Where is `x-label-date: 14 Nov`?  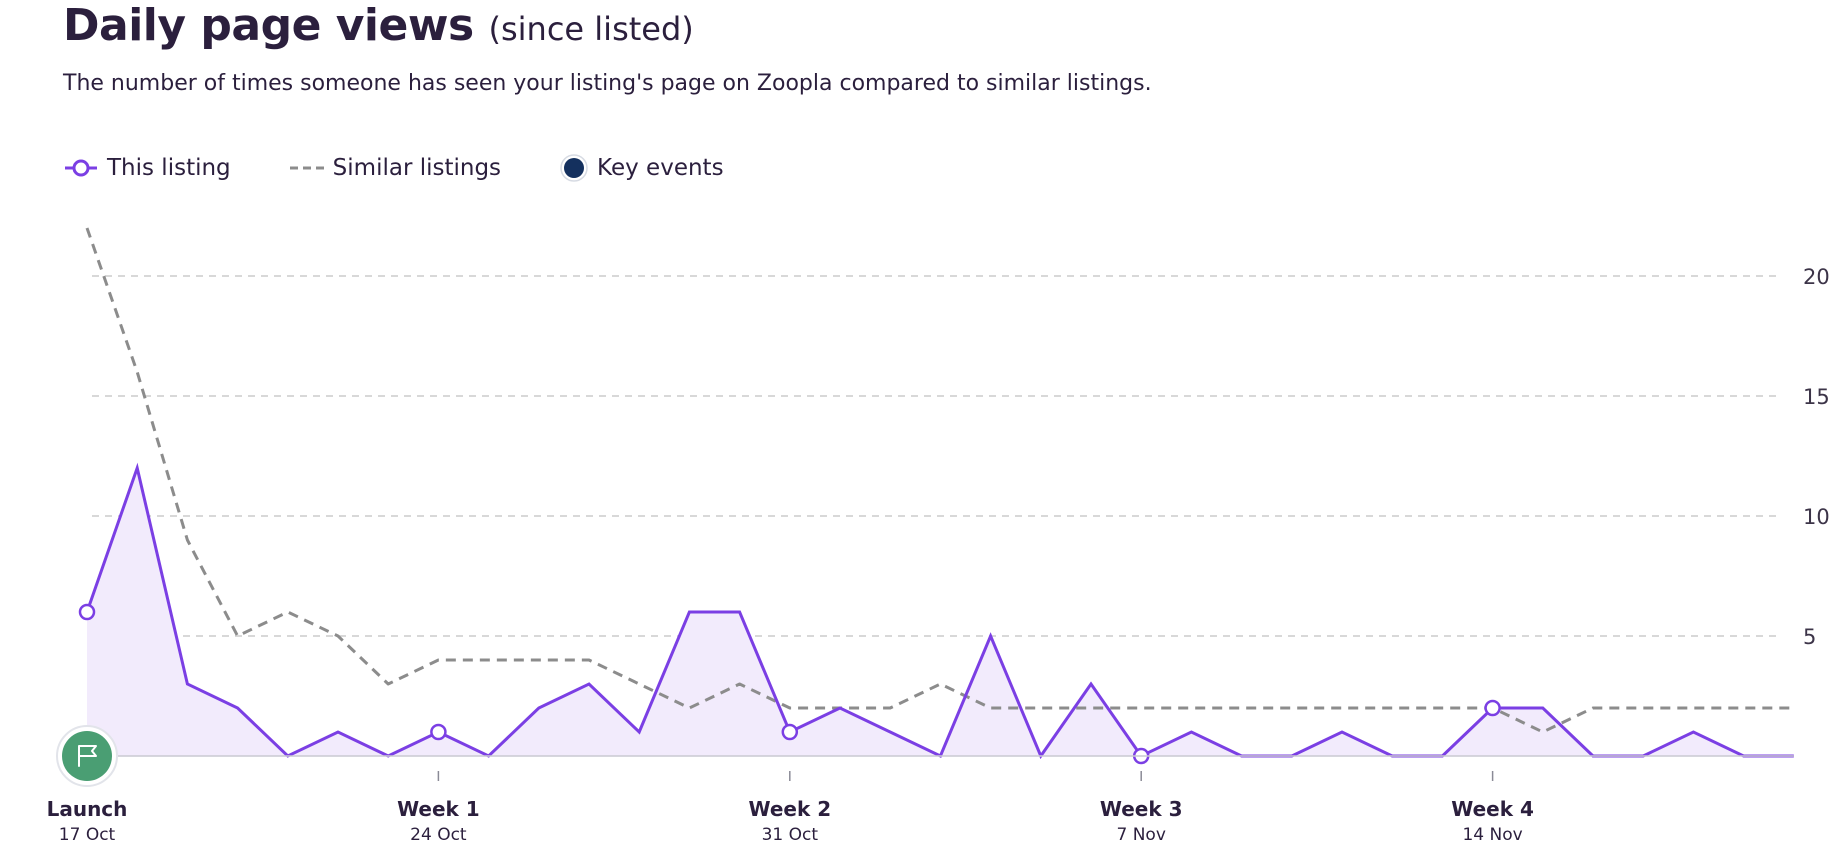 x-label-date: 14 Nov is located at coordinates (1492, 835).